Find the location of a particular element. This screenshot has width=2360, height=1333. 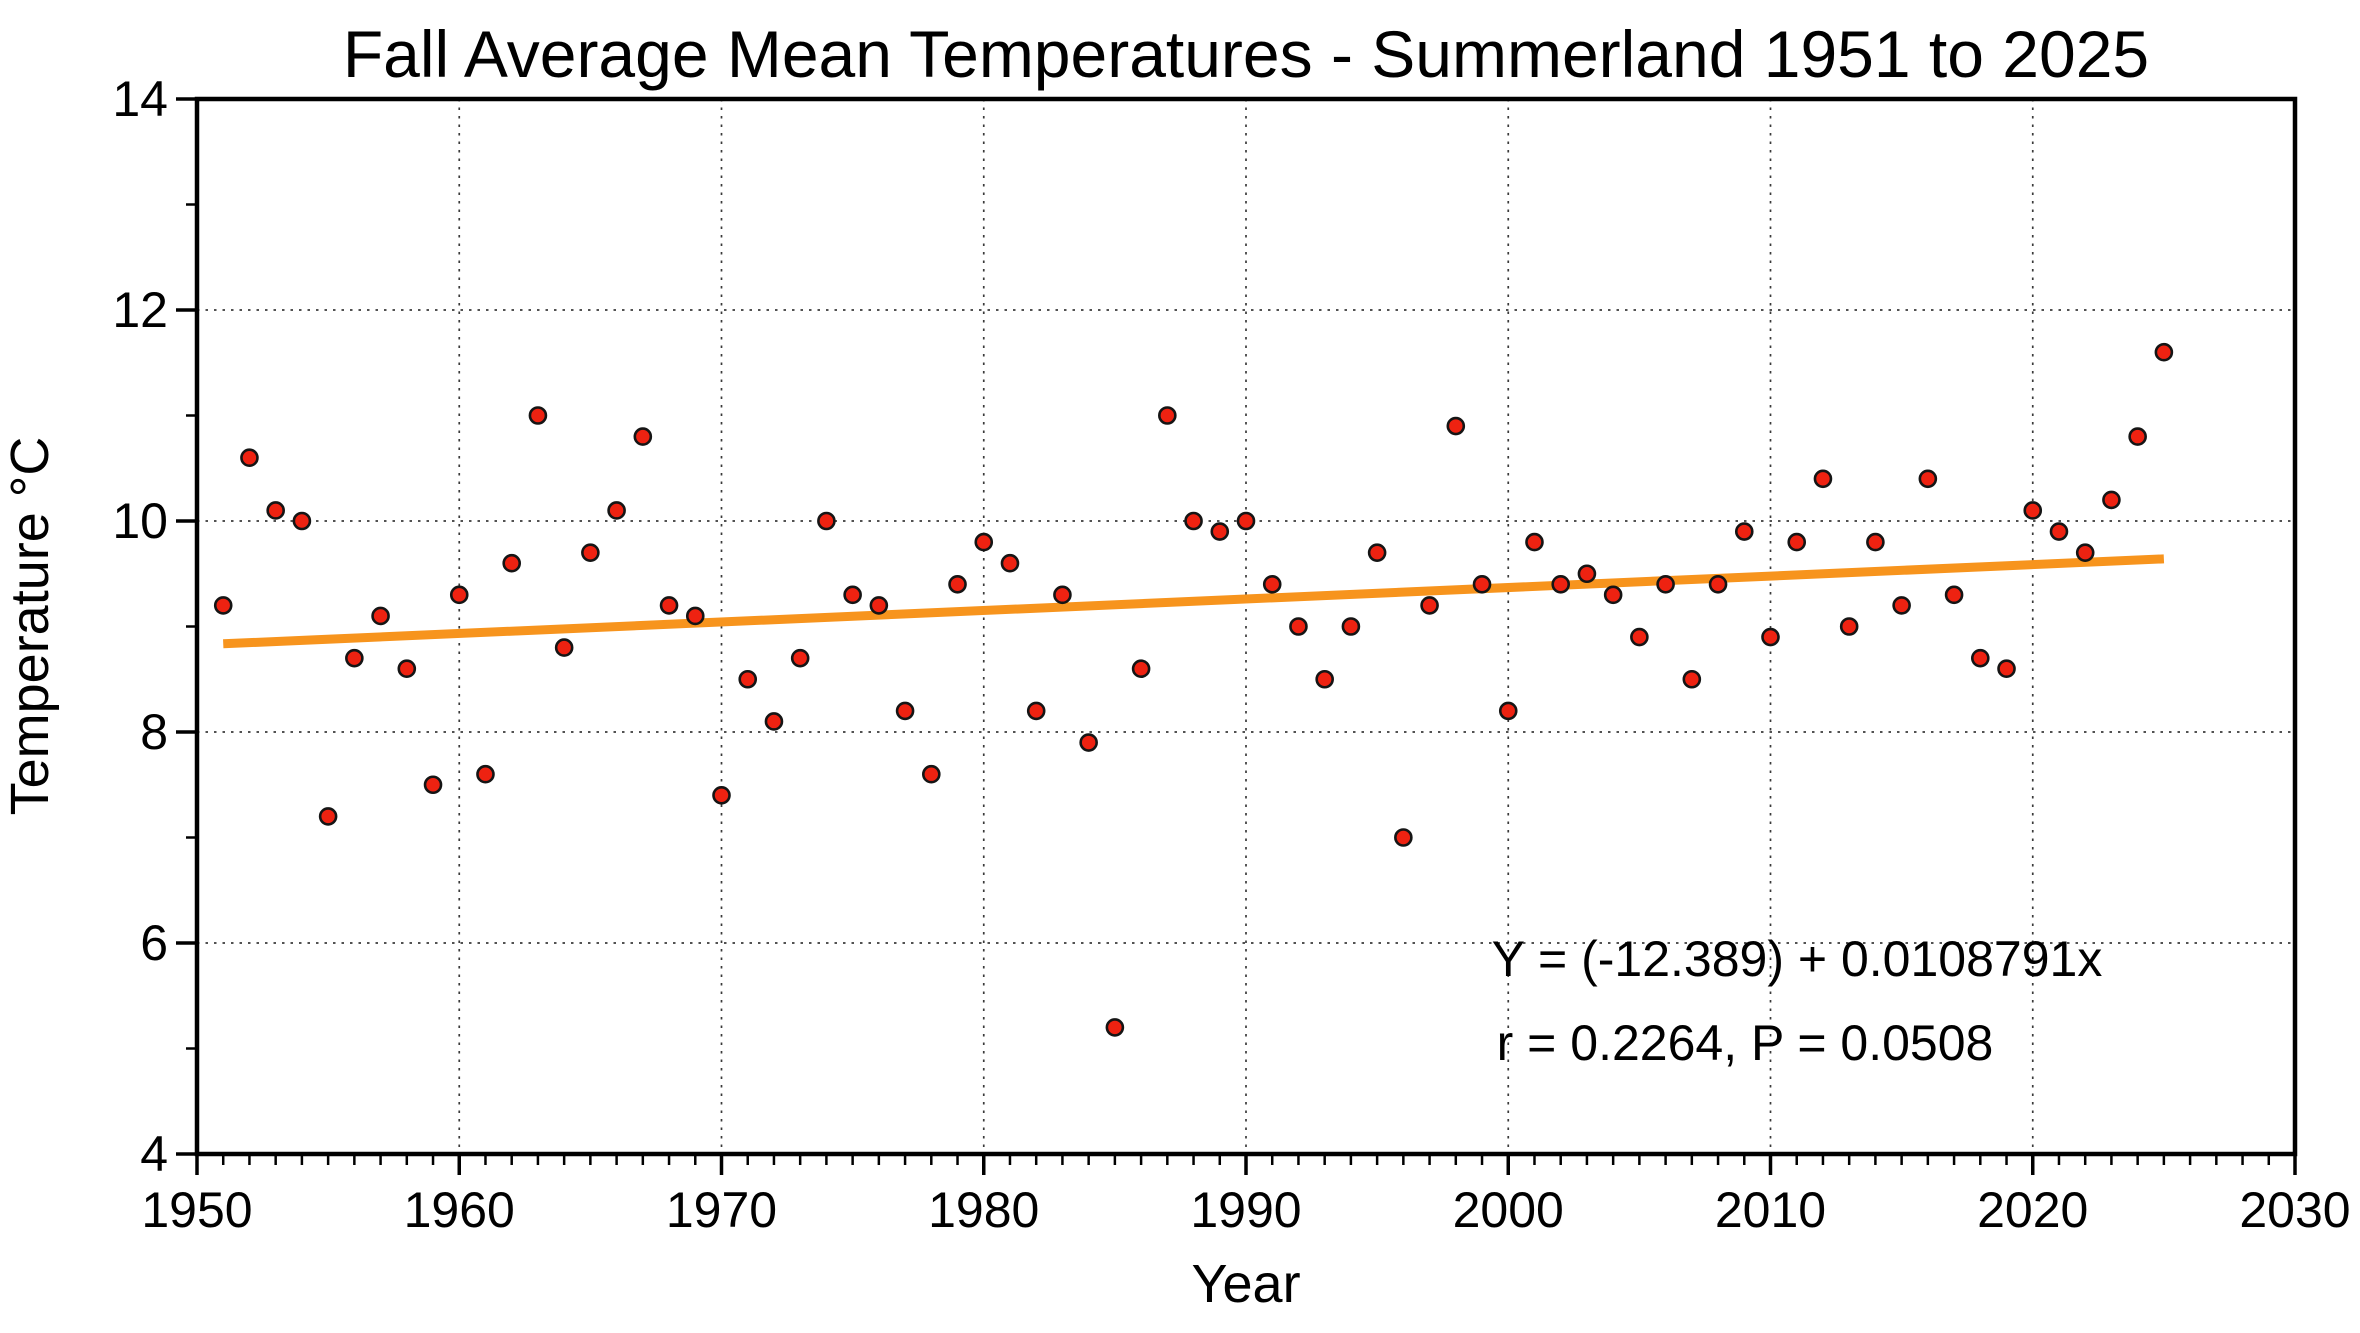

x-tick-label: 1960 is located at coordinates (459, 1210).